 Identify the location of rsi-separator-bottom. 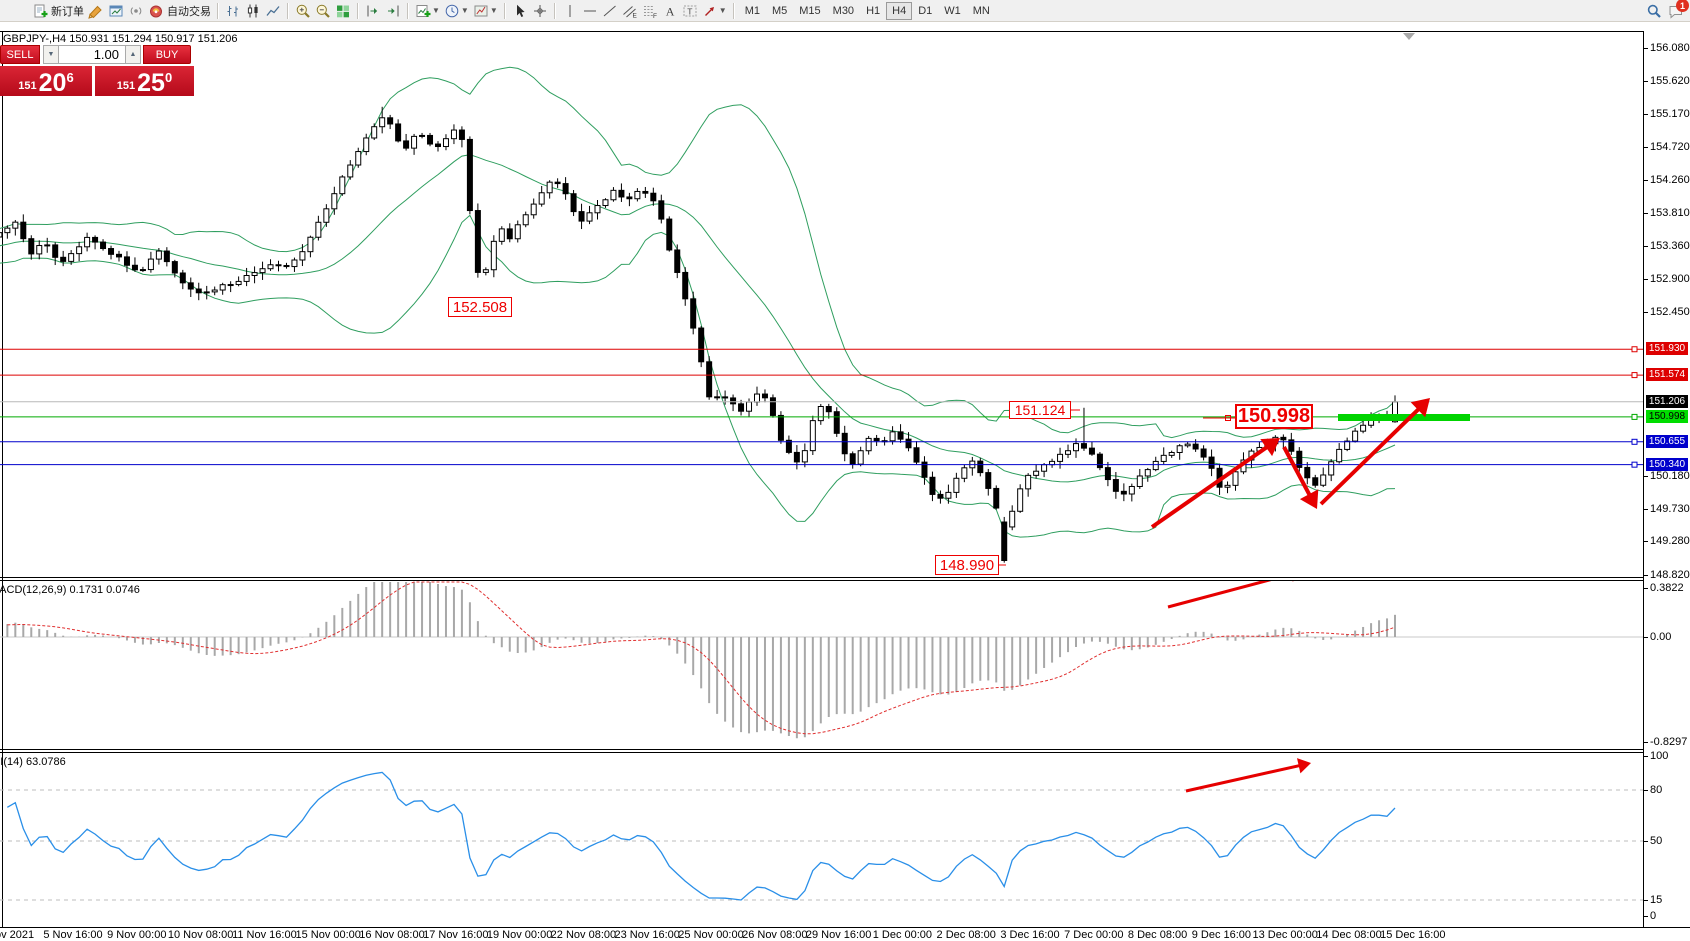
(845, 752).